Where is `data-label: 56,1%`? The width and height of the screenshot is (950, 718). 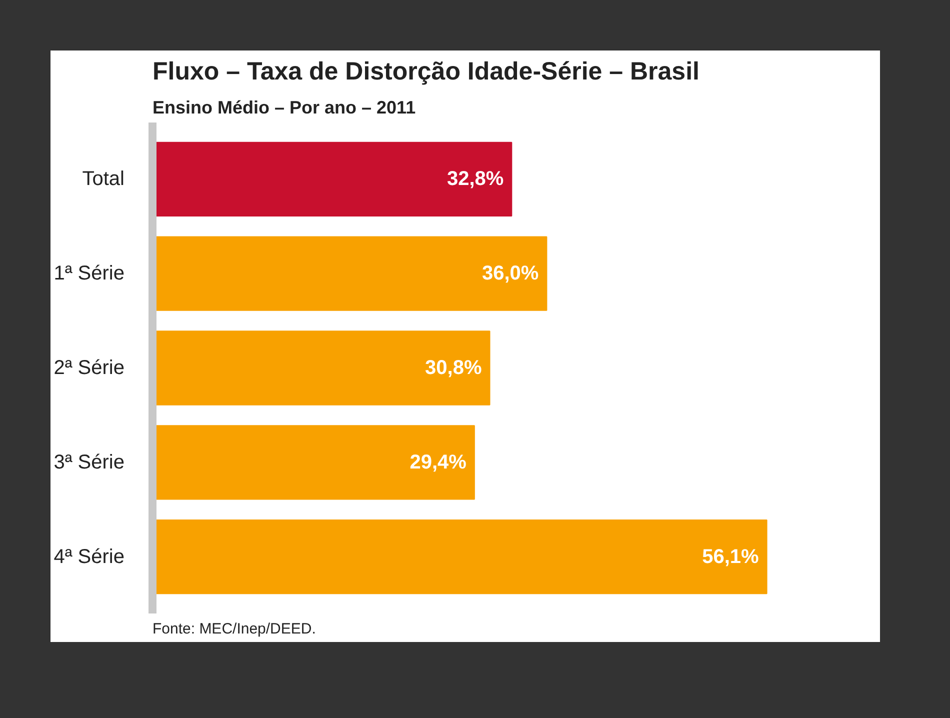
data-label: 56,1% is located at coordinates (731, 557).